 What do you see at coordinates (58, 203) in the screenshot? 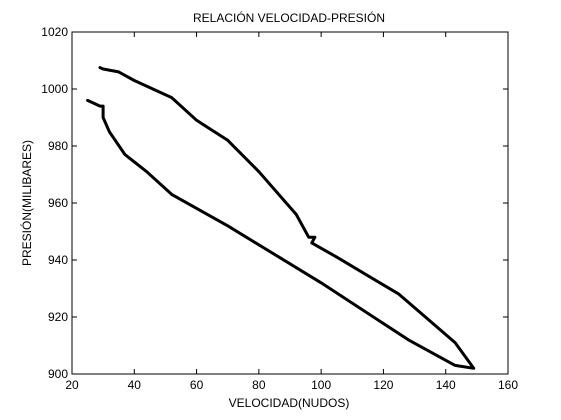
I see `y-tick-label-960: 960` at bounding box center [58, 203].